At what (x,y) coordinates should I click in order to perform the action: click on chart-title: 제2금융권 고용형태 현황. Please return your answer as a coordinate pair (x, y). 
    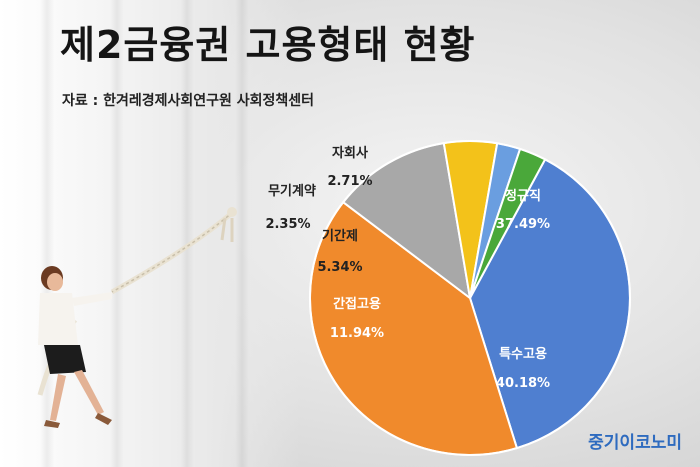
    Looking at the image, I should click on (268, 45).